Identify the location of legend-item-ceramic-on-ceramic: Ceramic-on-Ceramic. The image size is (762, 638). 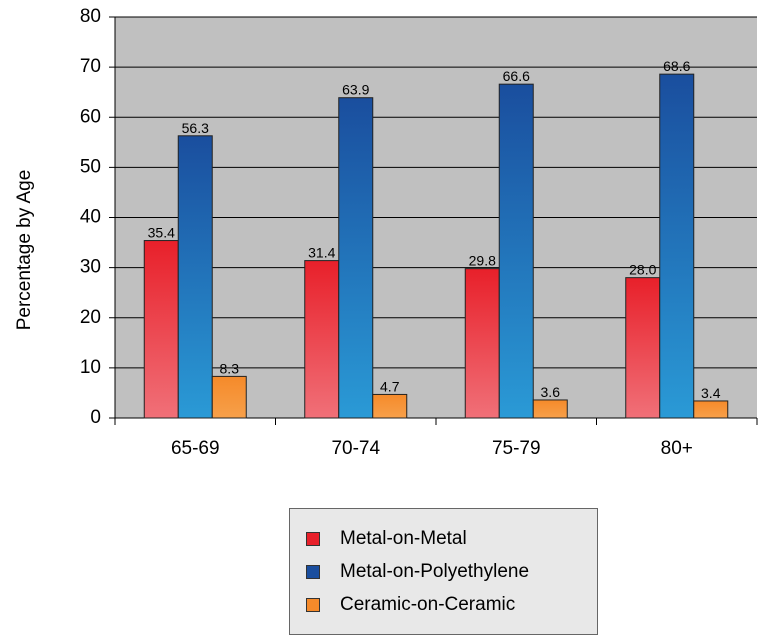
(410, 605).